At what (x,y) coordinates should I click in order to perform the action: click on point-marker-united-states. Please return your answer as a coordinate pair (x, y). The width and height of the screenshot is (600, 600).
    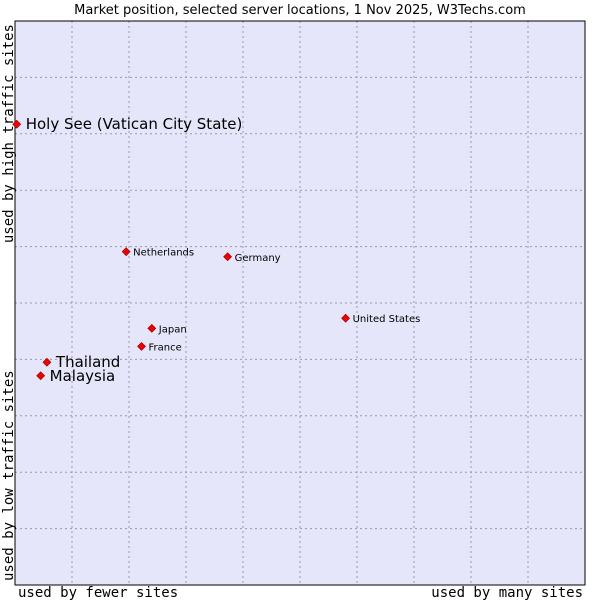
    Looking at the image, I should click on (346, 318).